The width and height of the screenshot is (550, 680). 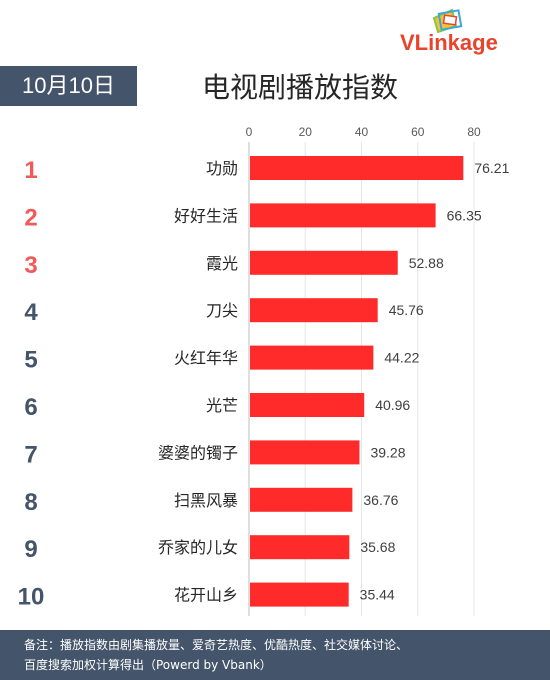 I want to click on value-label: 39.28, so click(x=387, y=452).